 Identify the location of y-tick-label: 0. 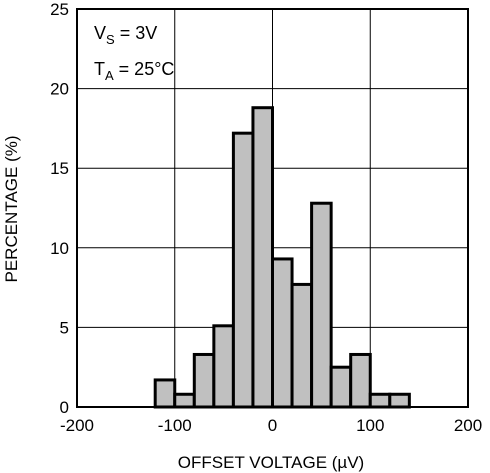
(64, 407).